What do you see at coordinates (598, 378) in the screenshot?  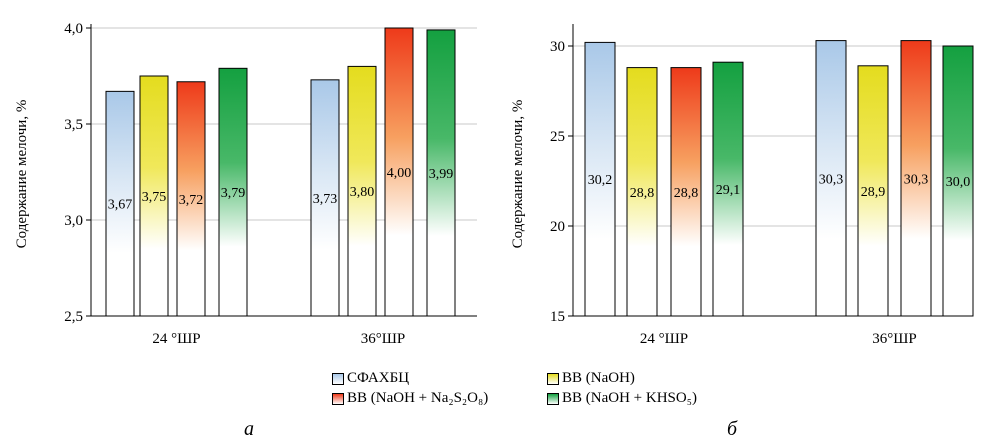 I see `legend-label-1: ВВ (NaOH)` at bounding box center [598, 378].